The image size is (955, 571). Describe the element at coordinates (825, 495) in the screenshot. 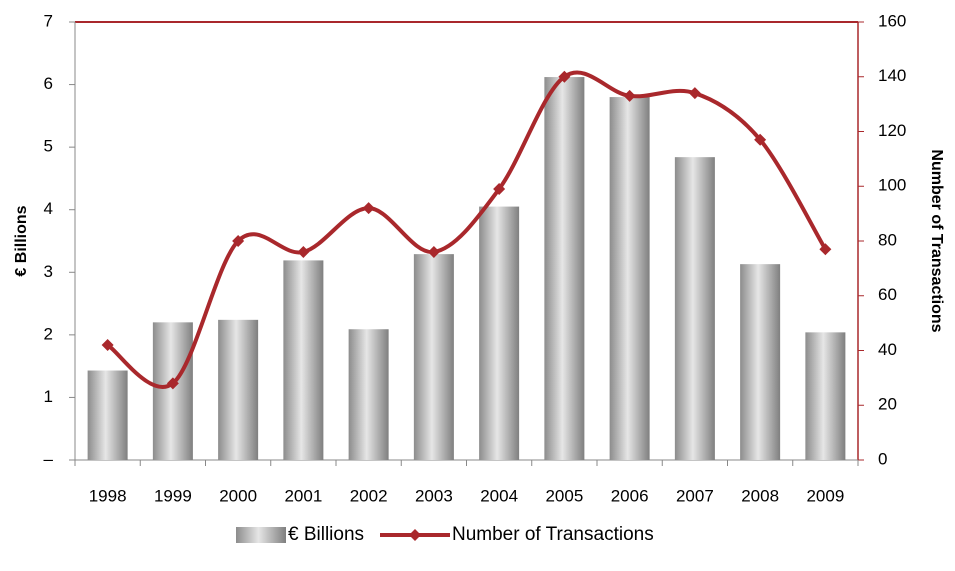

I see `x-tick-label: 2009` at that location.